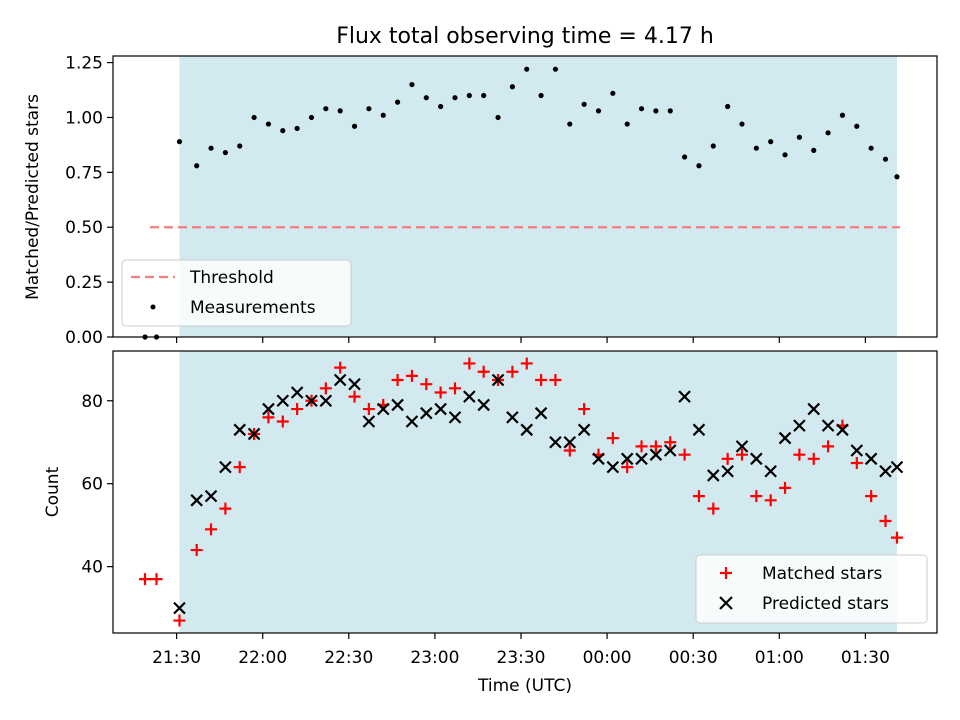 The image size is (960, 720). I want to click on x-axis-label: Time (UTC), so click(524, 686).